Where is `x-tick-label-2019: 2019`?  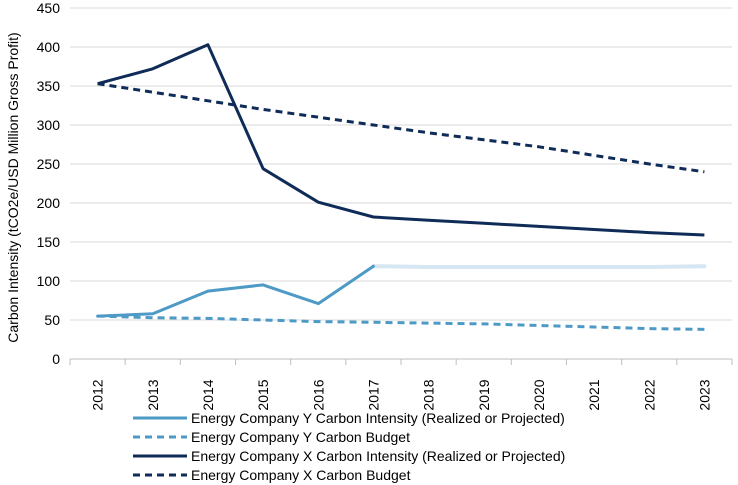
x-tick-label-2019: 2019 is located at coordinates (484, 394).